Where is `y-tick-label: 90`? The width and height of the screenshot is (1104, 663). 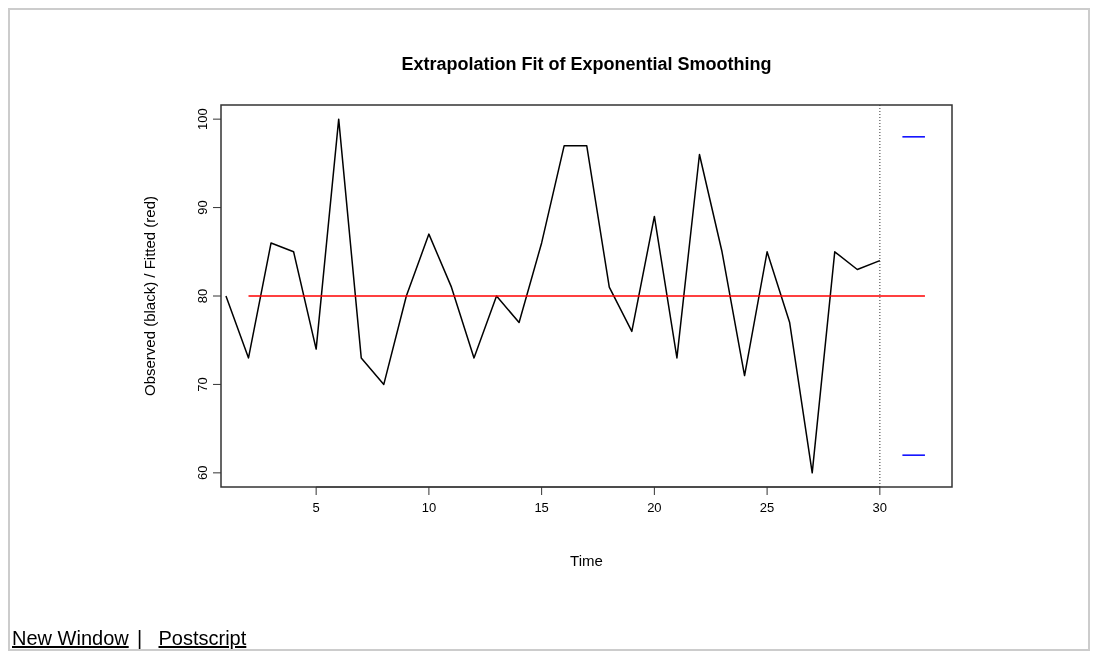 y-tick-label: 90 is located at coordinates (202, 207).